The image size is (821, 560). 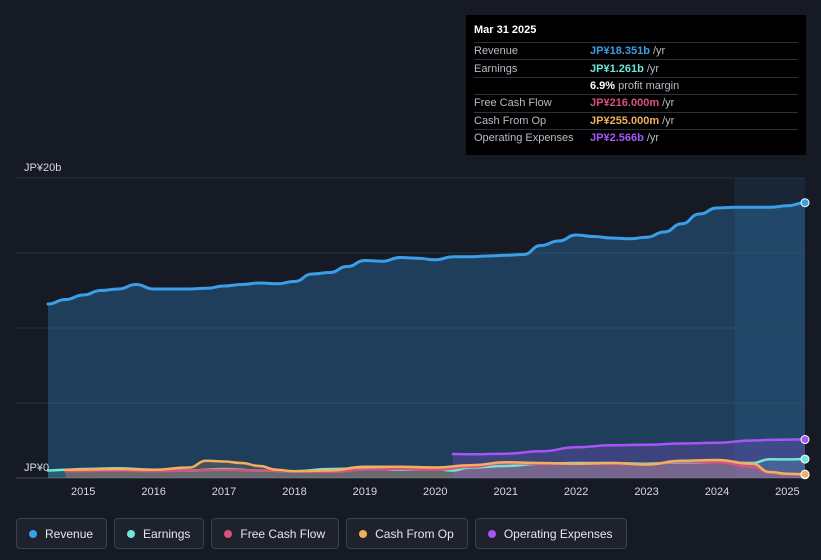 I want to click on tooltip-row: Revenue JP¥18.351b/yr, so click(x=636, y=50).